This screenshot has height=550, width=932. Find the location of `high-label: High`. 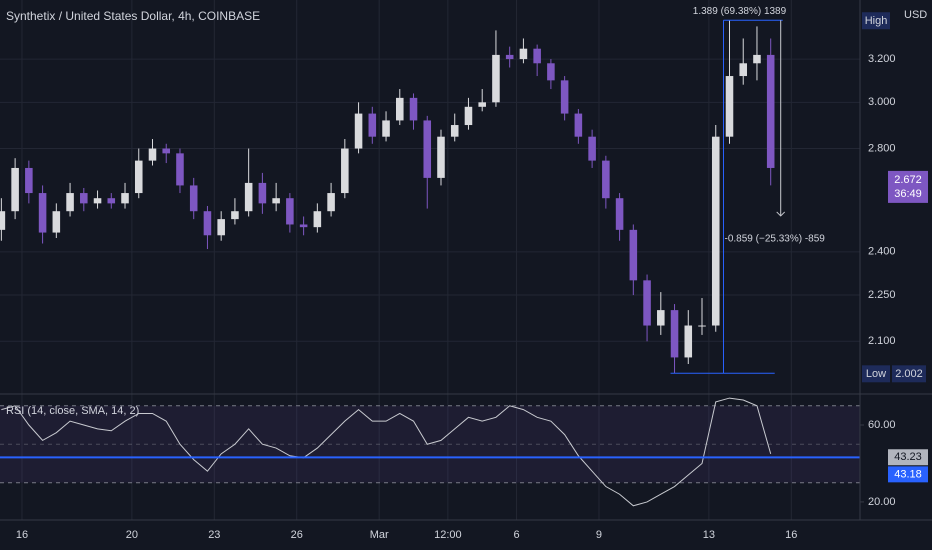

high-label: High is located at coordinates (876, 21).